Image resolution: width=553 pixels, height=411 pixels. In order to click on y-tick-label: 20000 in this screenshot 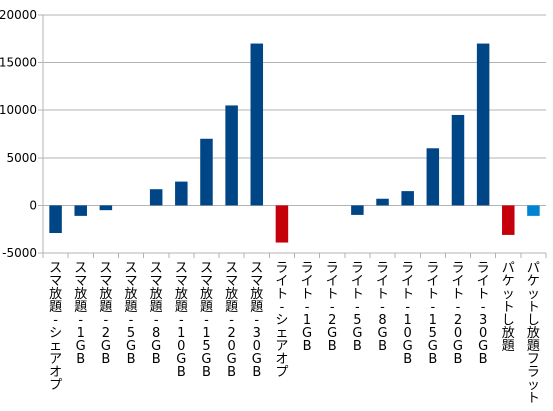, I will do `click(18, 15)`.